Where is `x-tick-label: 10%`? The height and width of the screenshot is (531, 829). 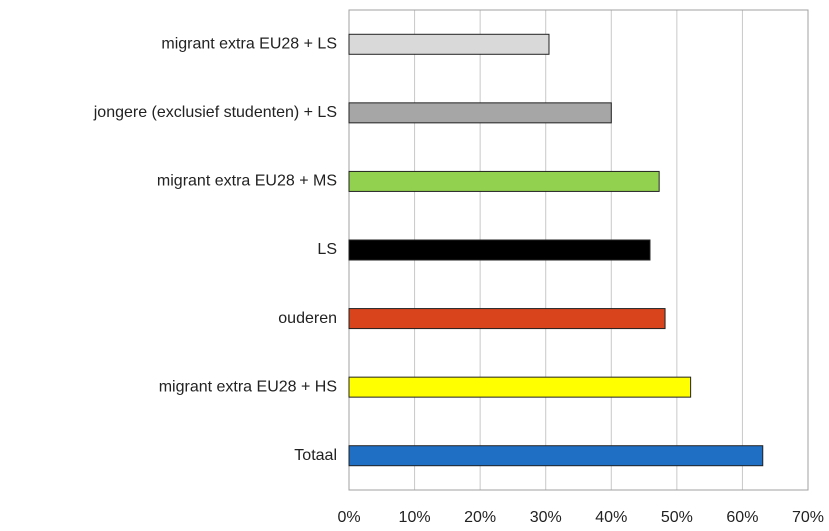 x-tick-label: 10% is located at coordinates (415, 517).